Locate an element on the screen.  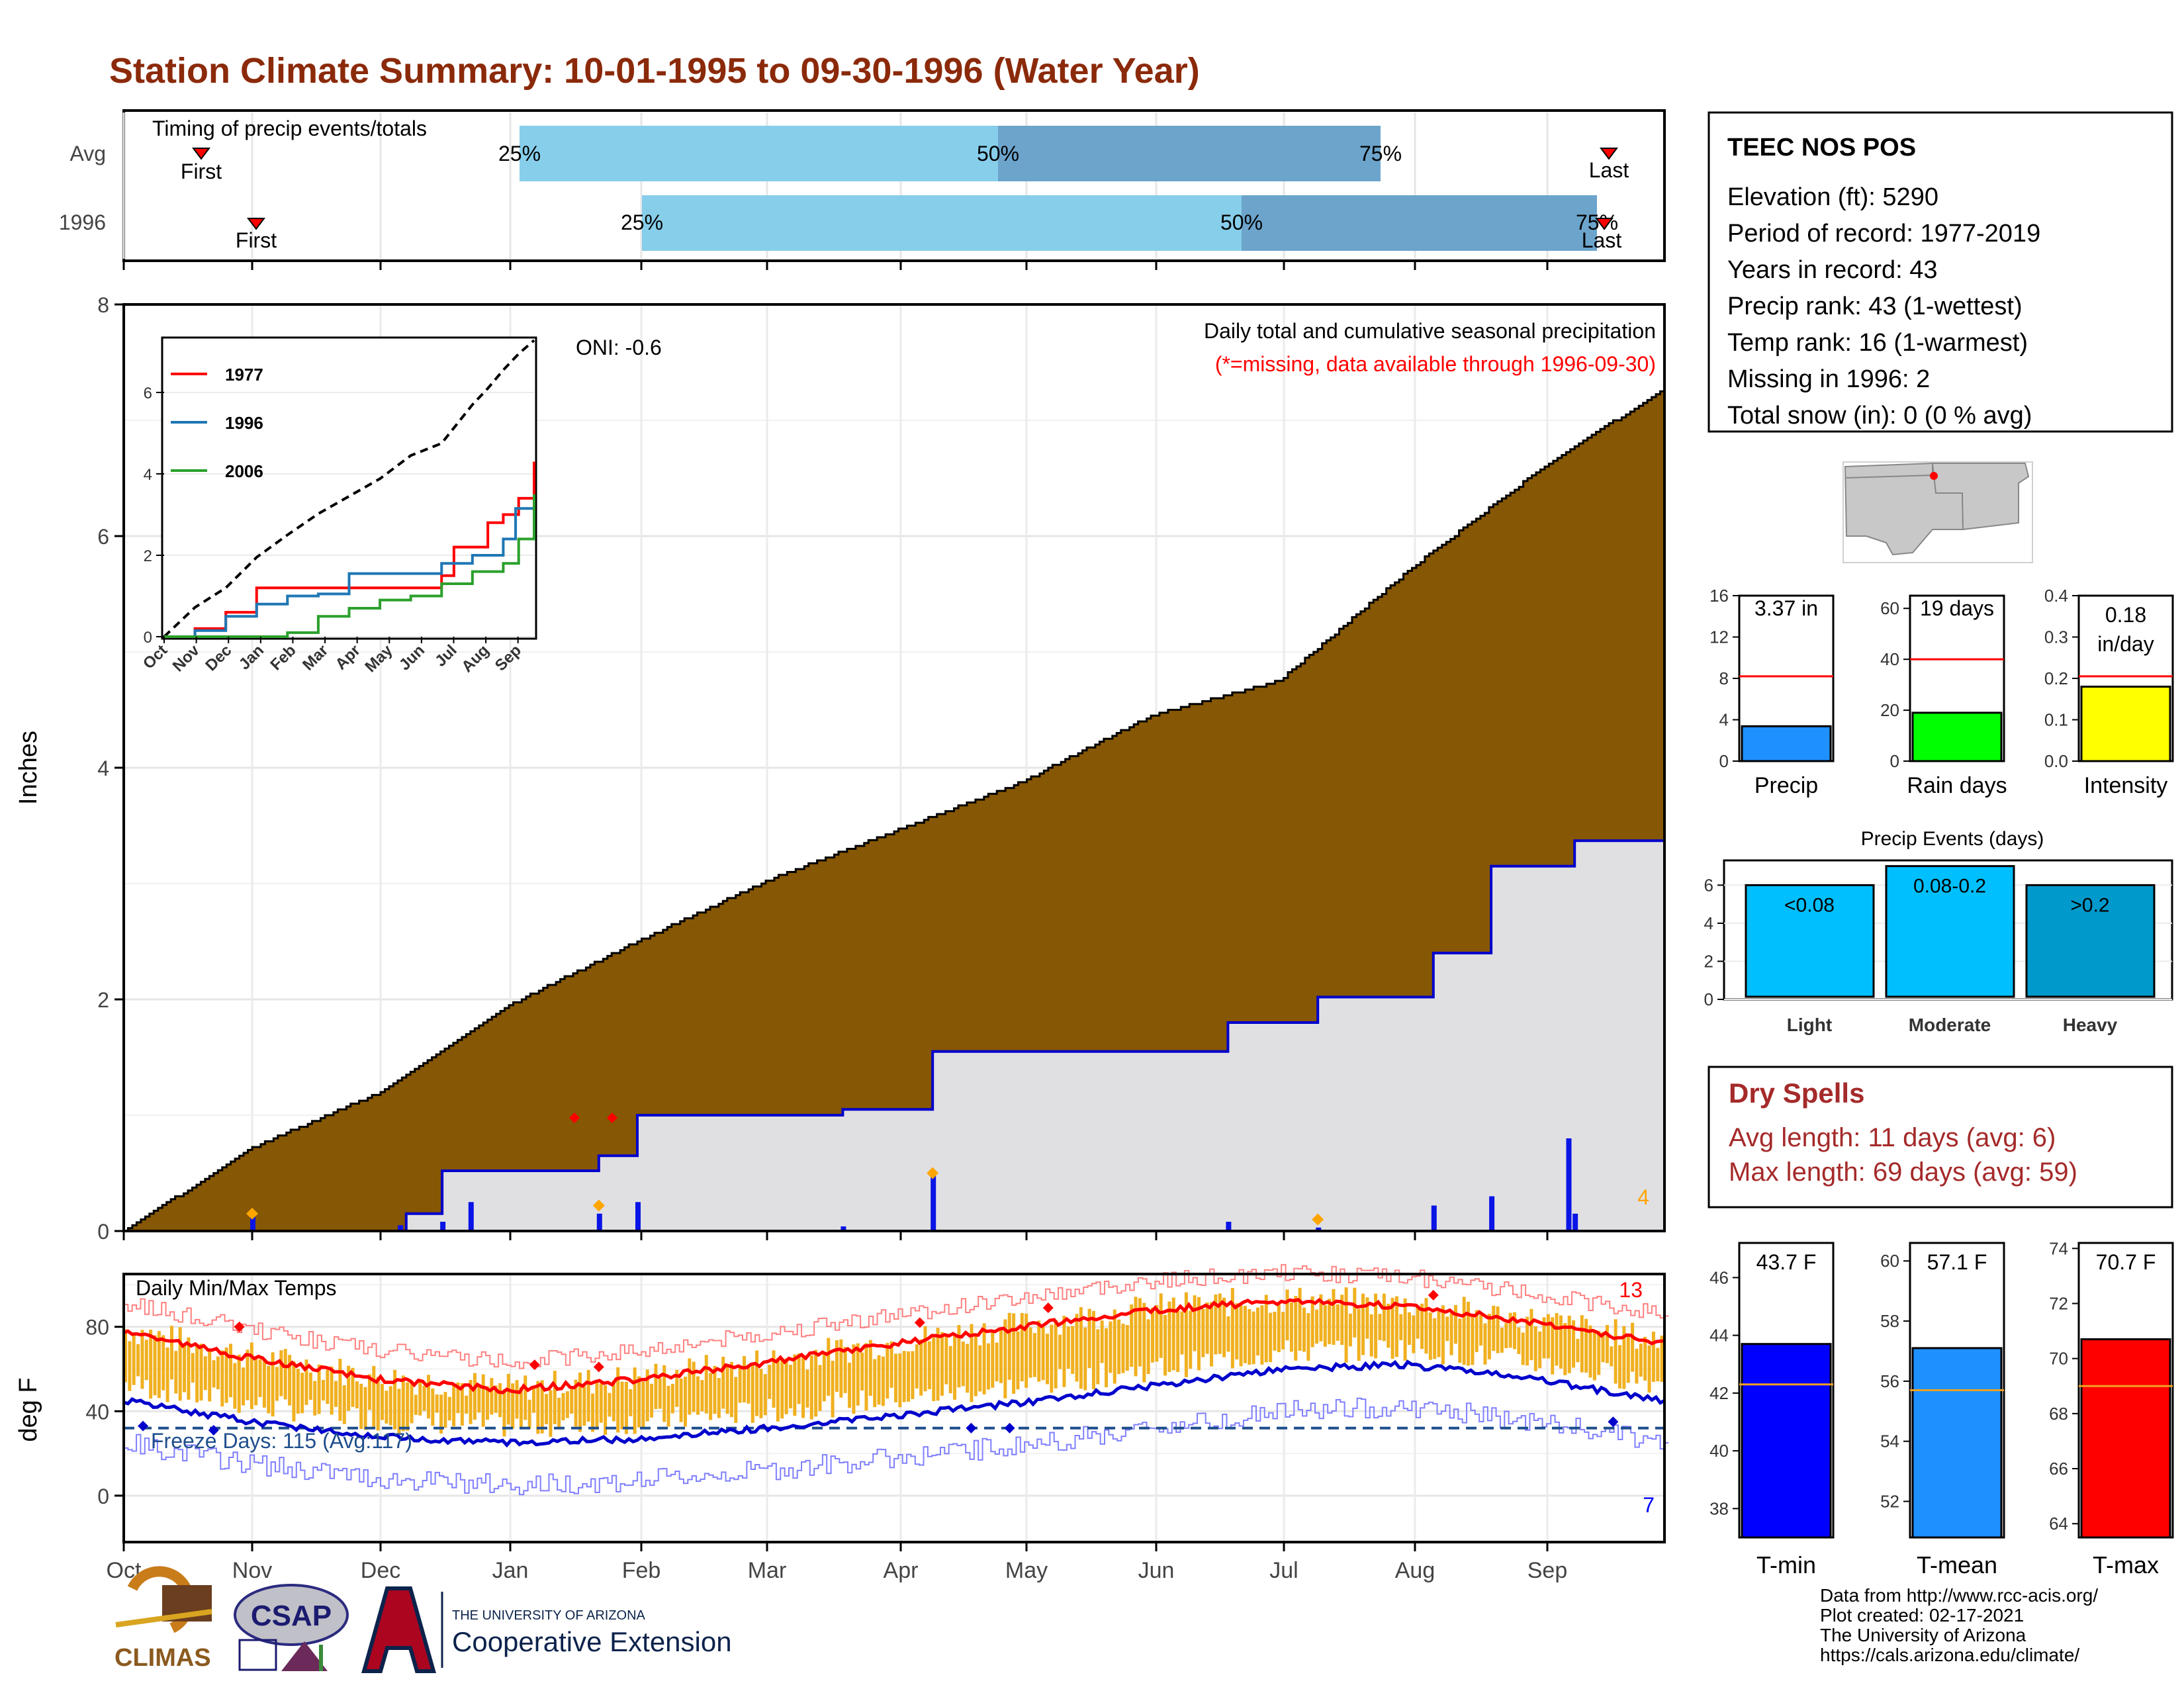
temp-summary-bar is located at coordinates (2125, 1438).